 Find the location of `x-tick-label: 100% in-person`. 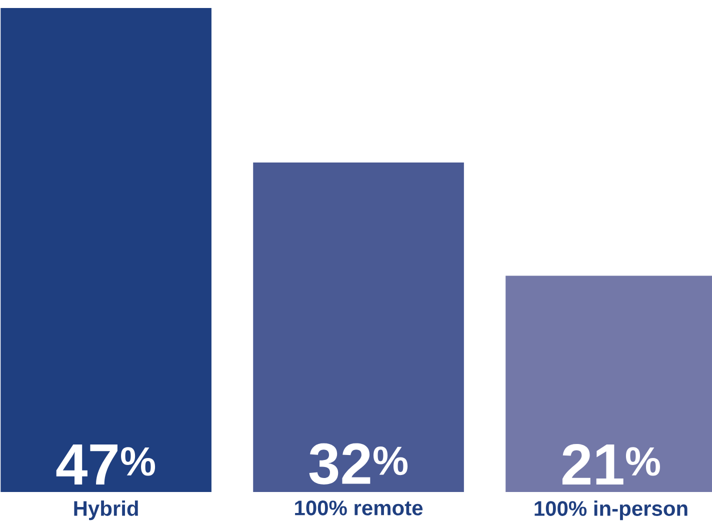

x-tick-label: 100% in-person is located at coordinates (611, 510).